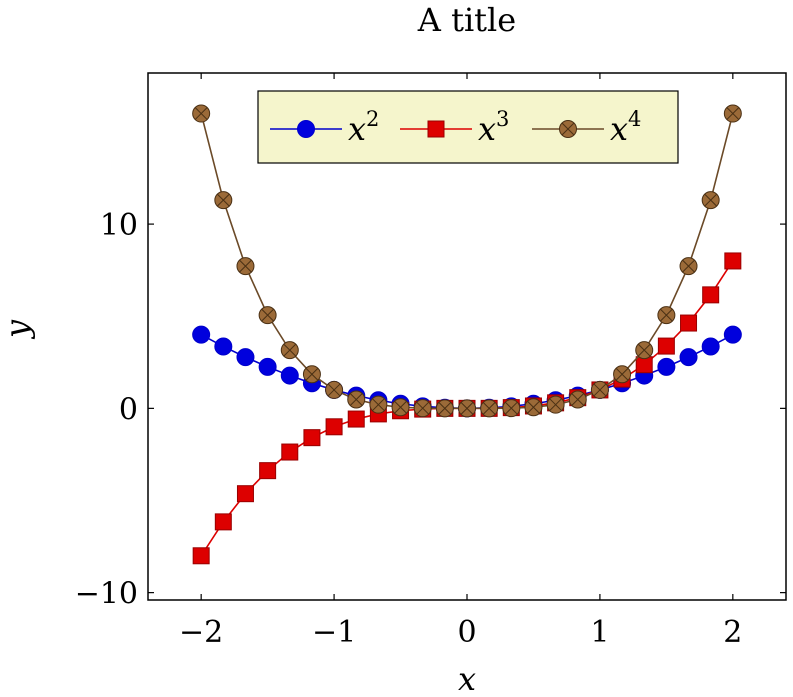 Image resolution: width=793 pixels, height=697 pixels. What do you see at coordinates (493, 127) in the screenshot?
I see `legend-label: x3` at bounding box center [493, 127].